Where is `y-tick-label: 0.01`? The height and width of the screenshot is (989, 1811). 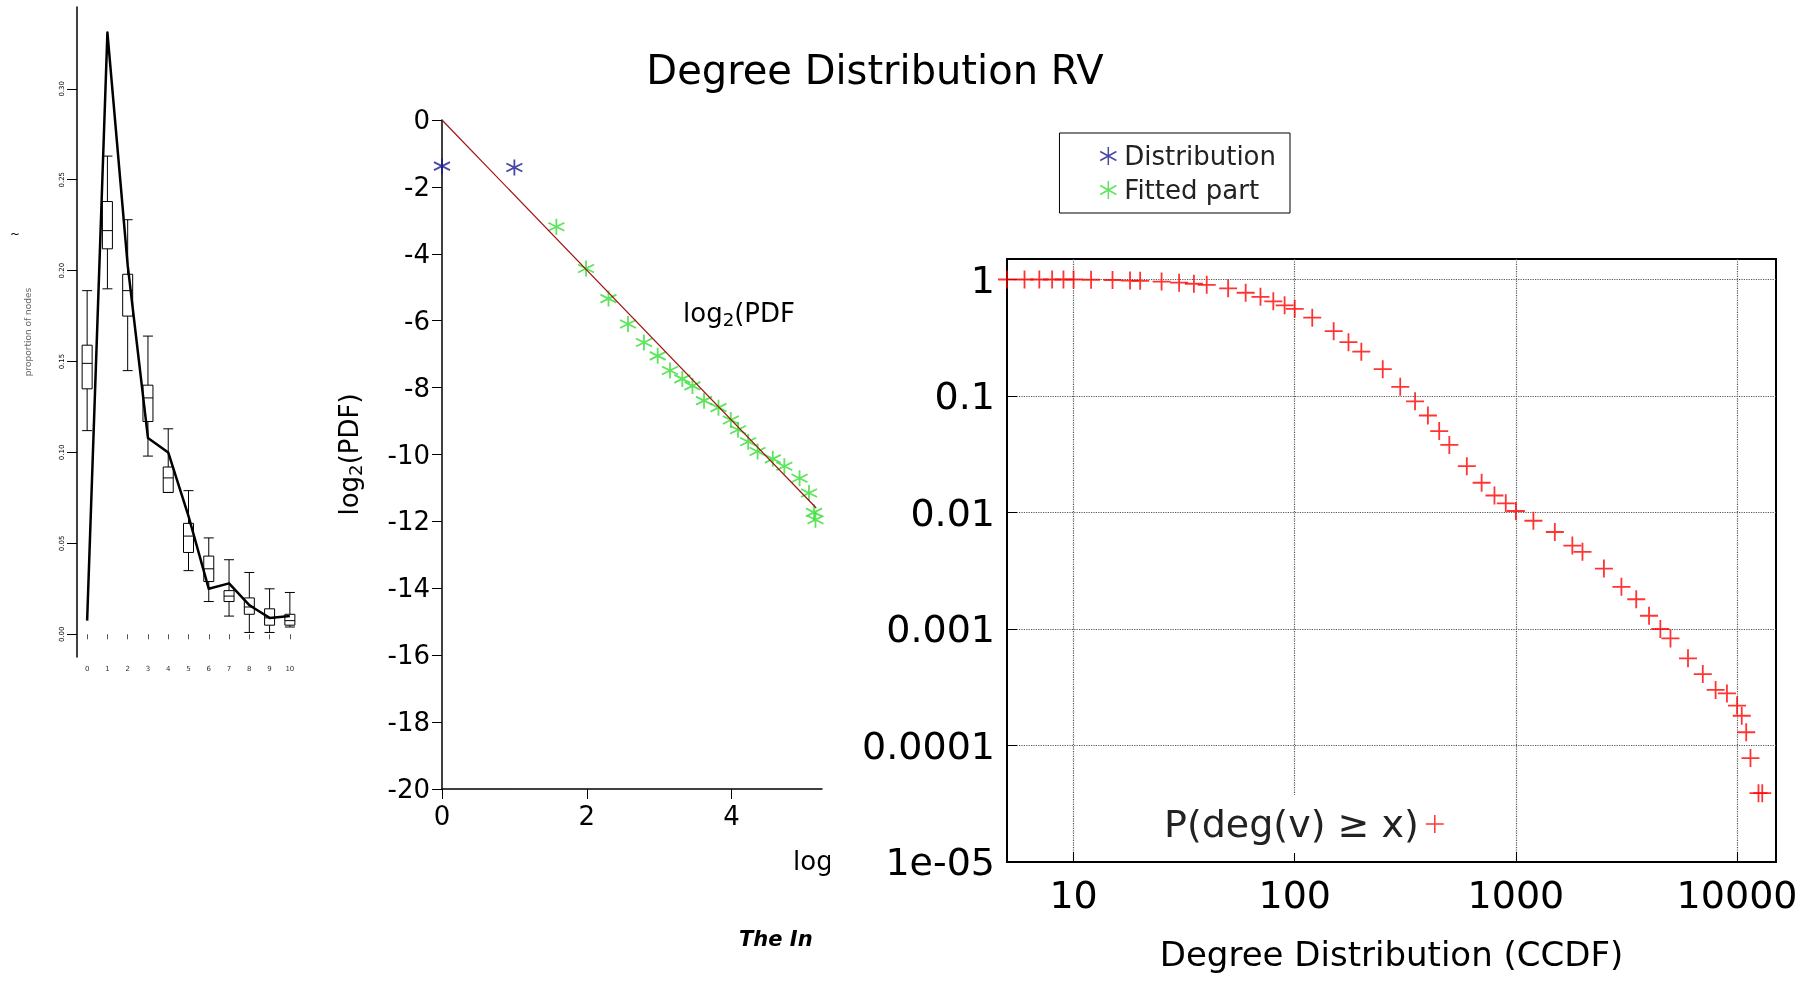 y-tick-label: 0.01 is located at coordinates (952, 512).